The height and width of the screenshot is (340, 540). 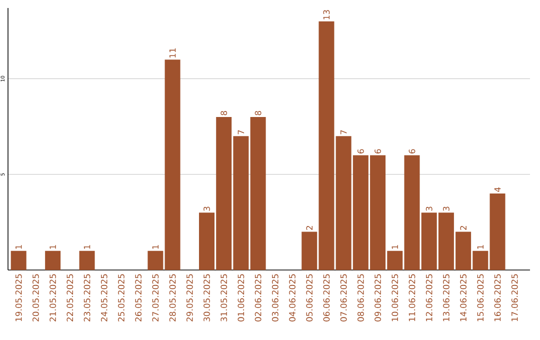 I want to click on x-tick-label: 16.06.2025, so click(x=497, y=298).